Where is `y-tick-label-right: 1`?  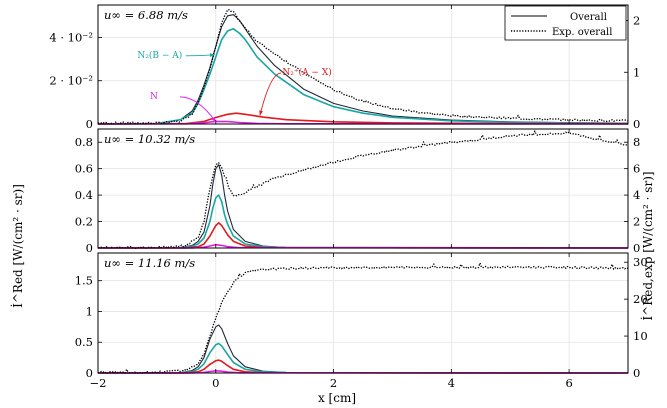
y-tick-label-right: 1 is located at coordinates (636, 72).